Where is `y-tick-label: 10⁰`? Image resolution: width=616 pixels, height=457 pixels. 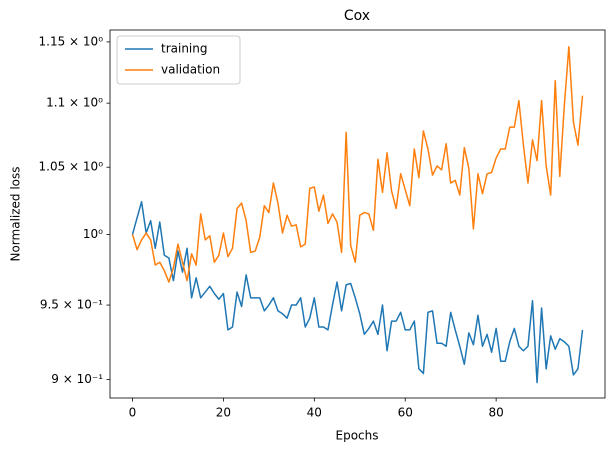
y-tick-label: 10⁰ is located at coordinates (93, 234).